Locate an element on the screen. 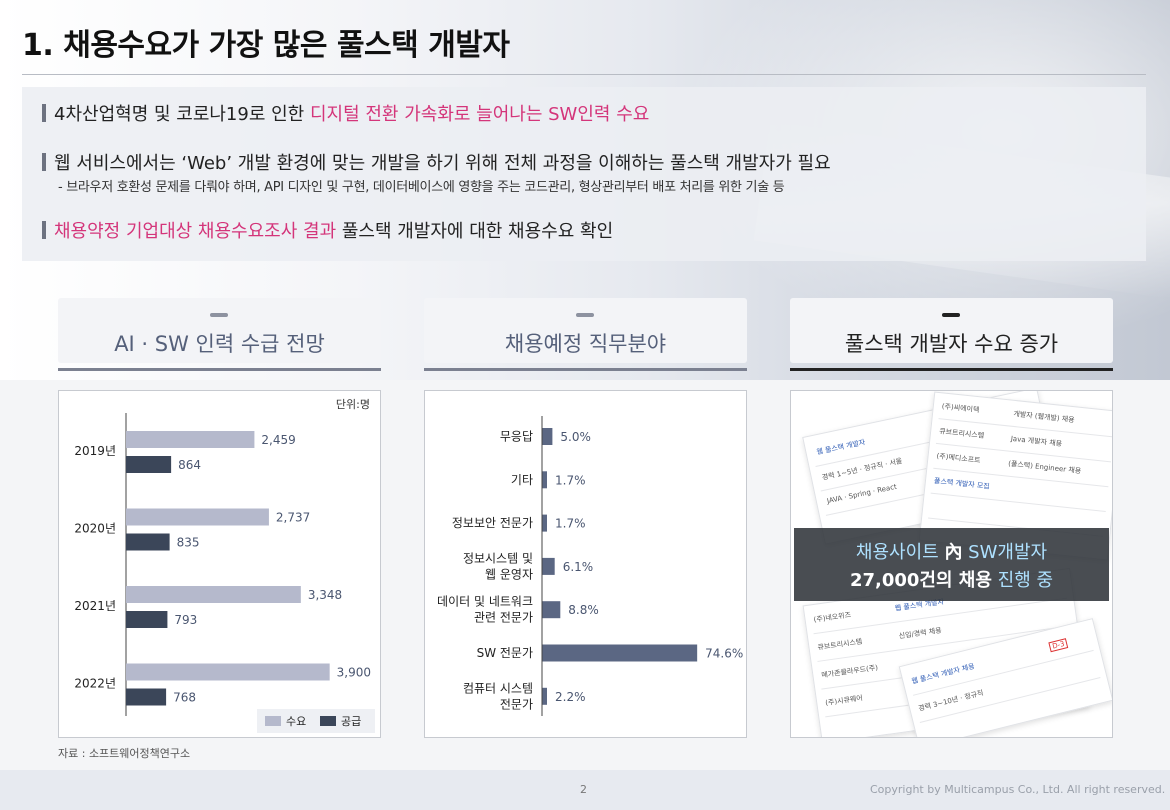  callout-prefix: 채용사이트 is located at coordinates (900, 552).